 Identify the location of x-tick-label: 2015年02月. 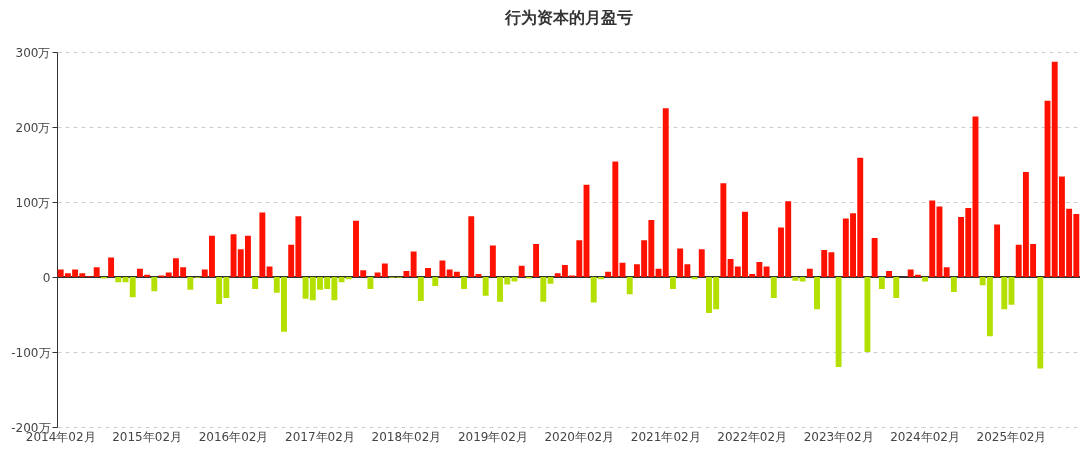
(147, 436).